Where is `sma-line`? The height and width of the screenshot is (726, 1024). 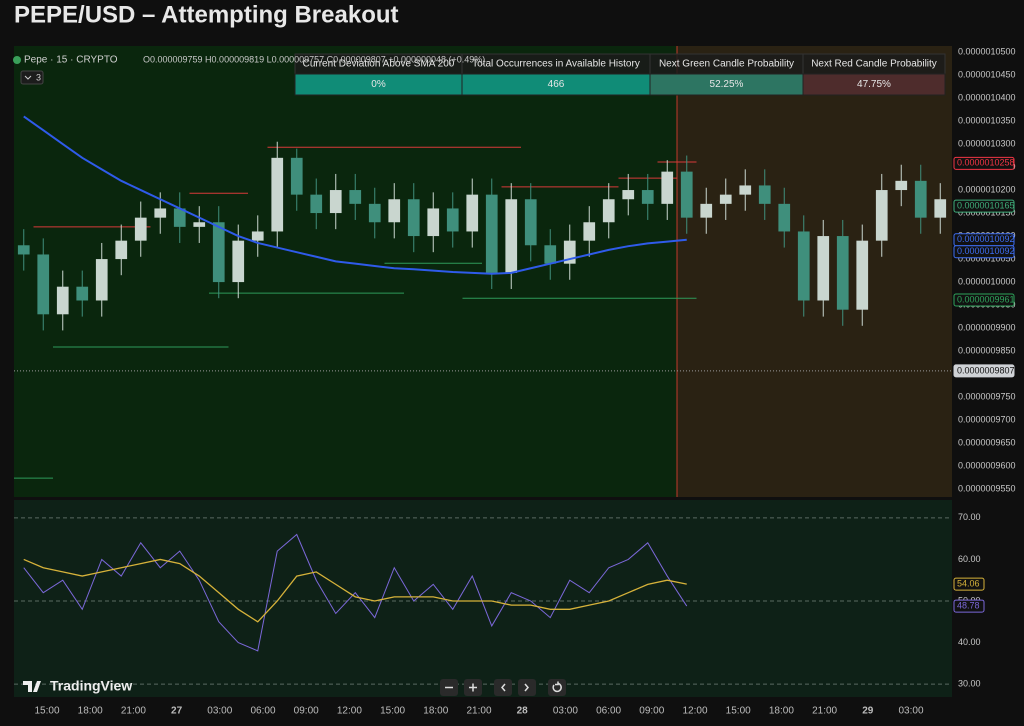
sma-line is located at coordinates (355, 195).